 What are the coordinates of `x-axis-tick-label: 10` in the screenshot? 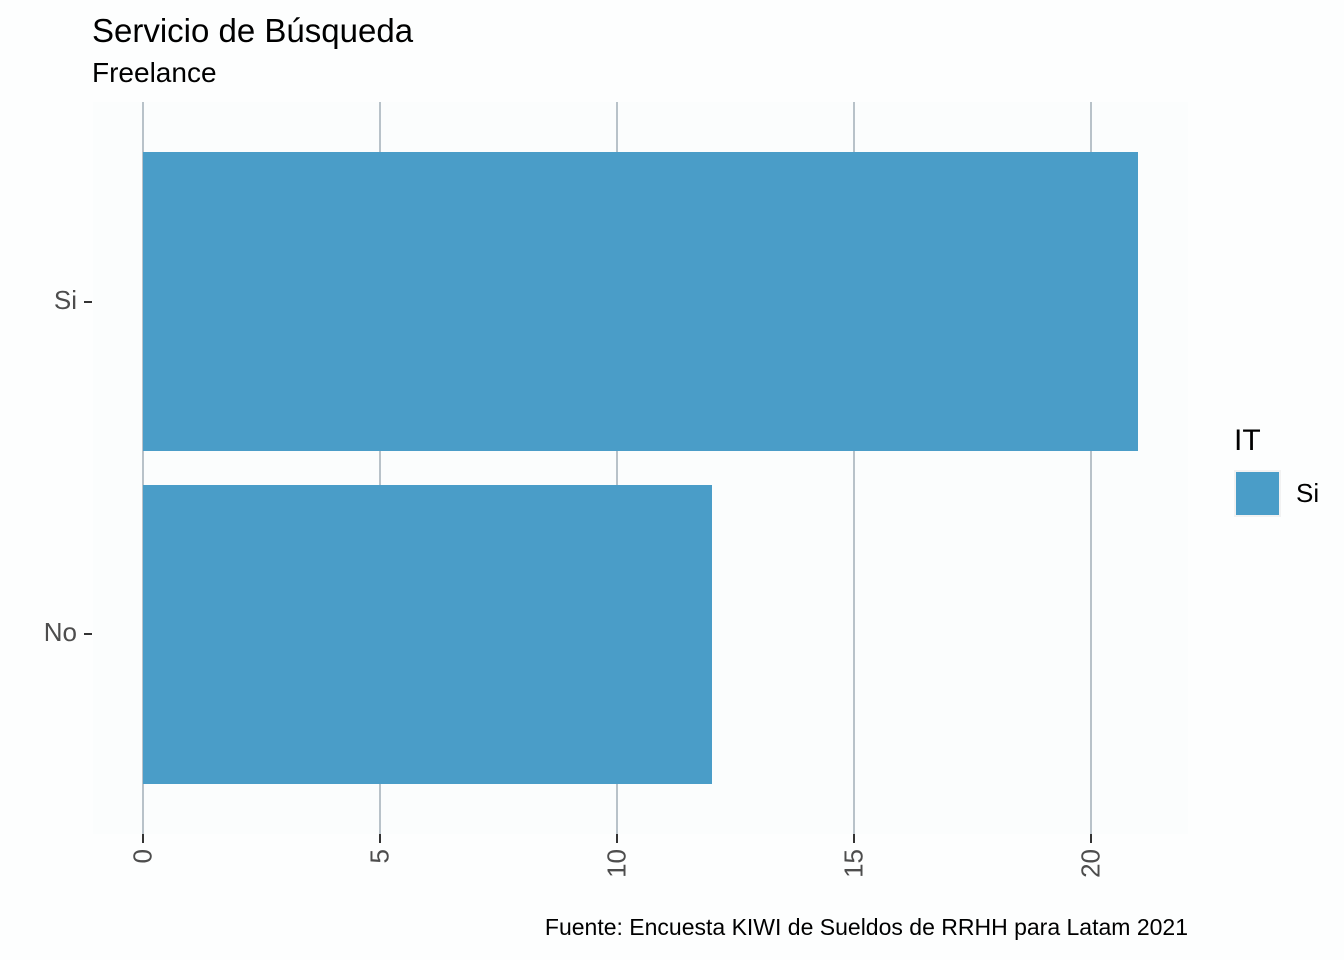 It's located at (616, 863).